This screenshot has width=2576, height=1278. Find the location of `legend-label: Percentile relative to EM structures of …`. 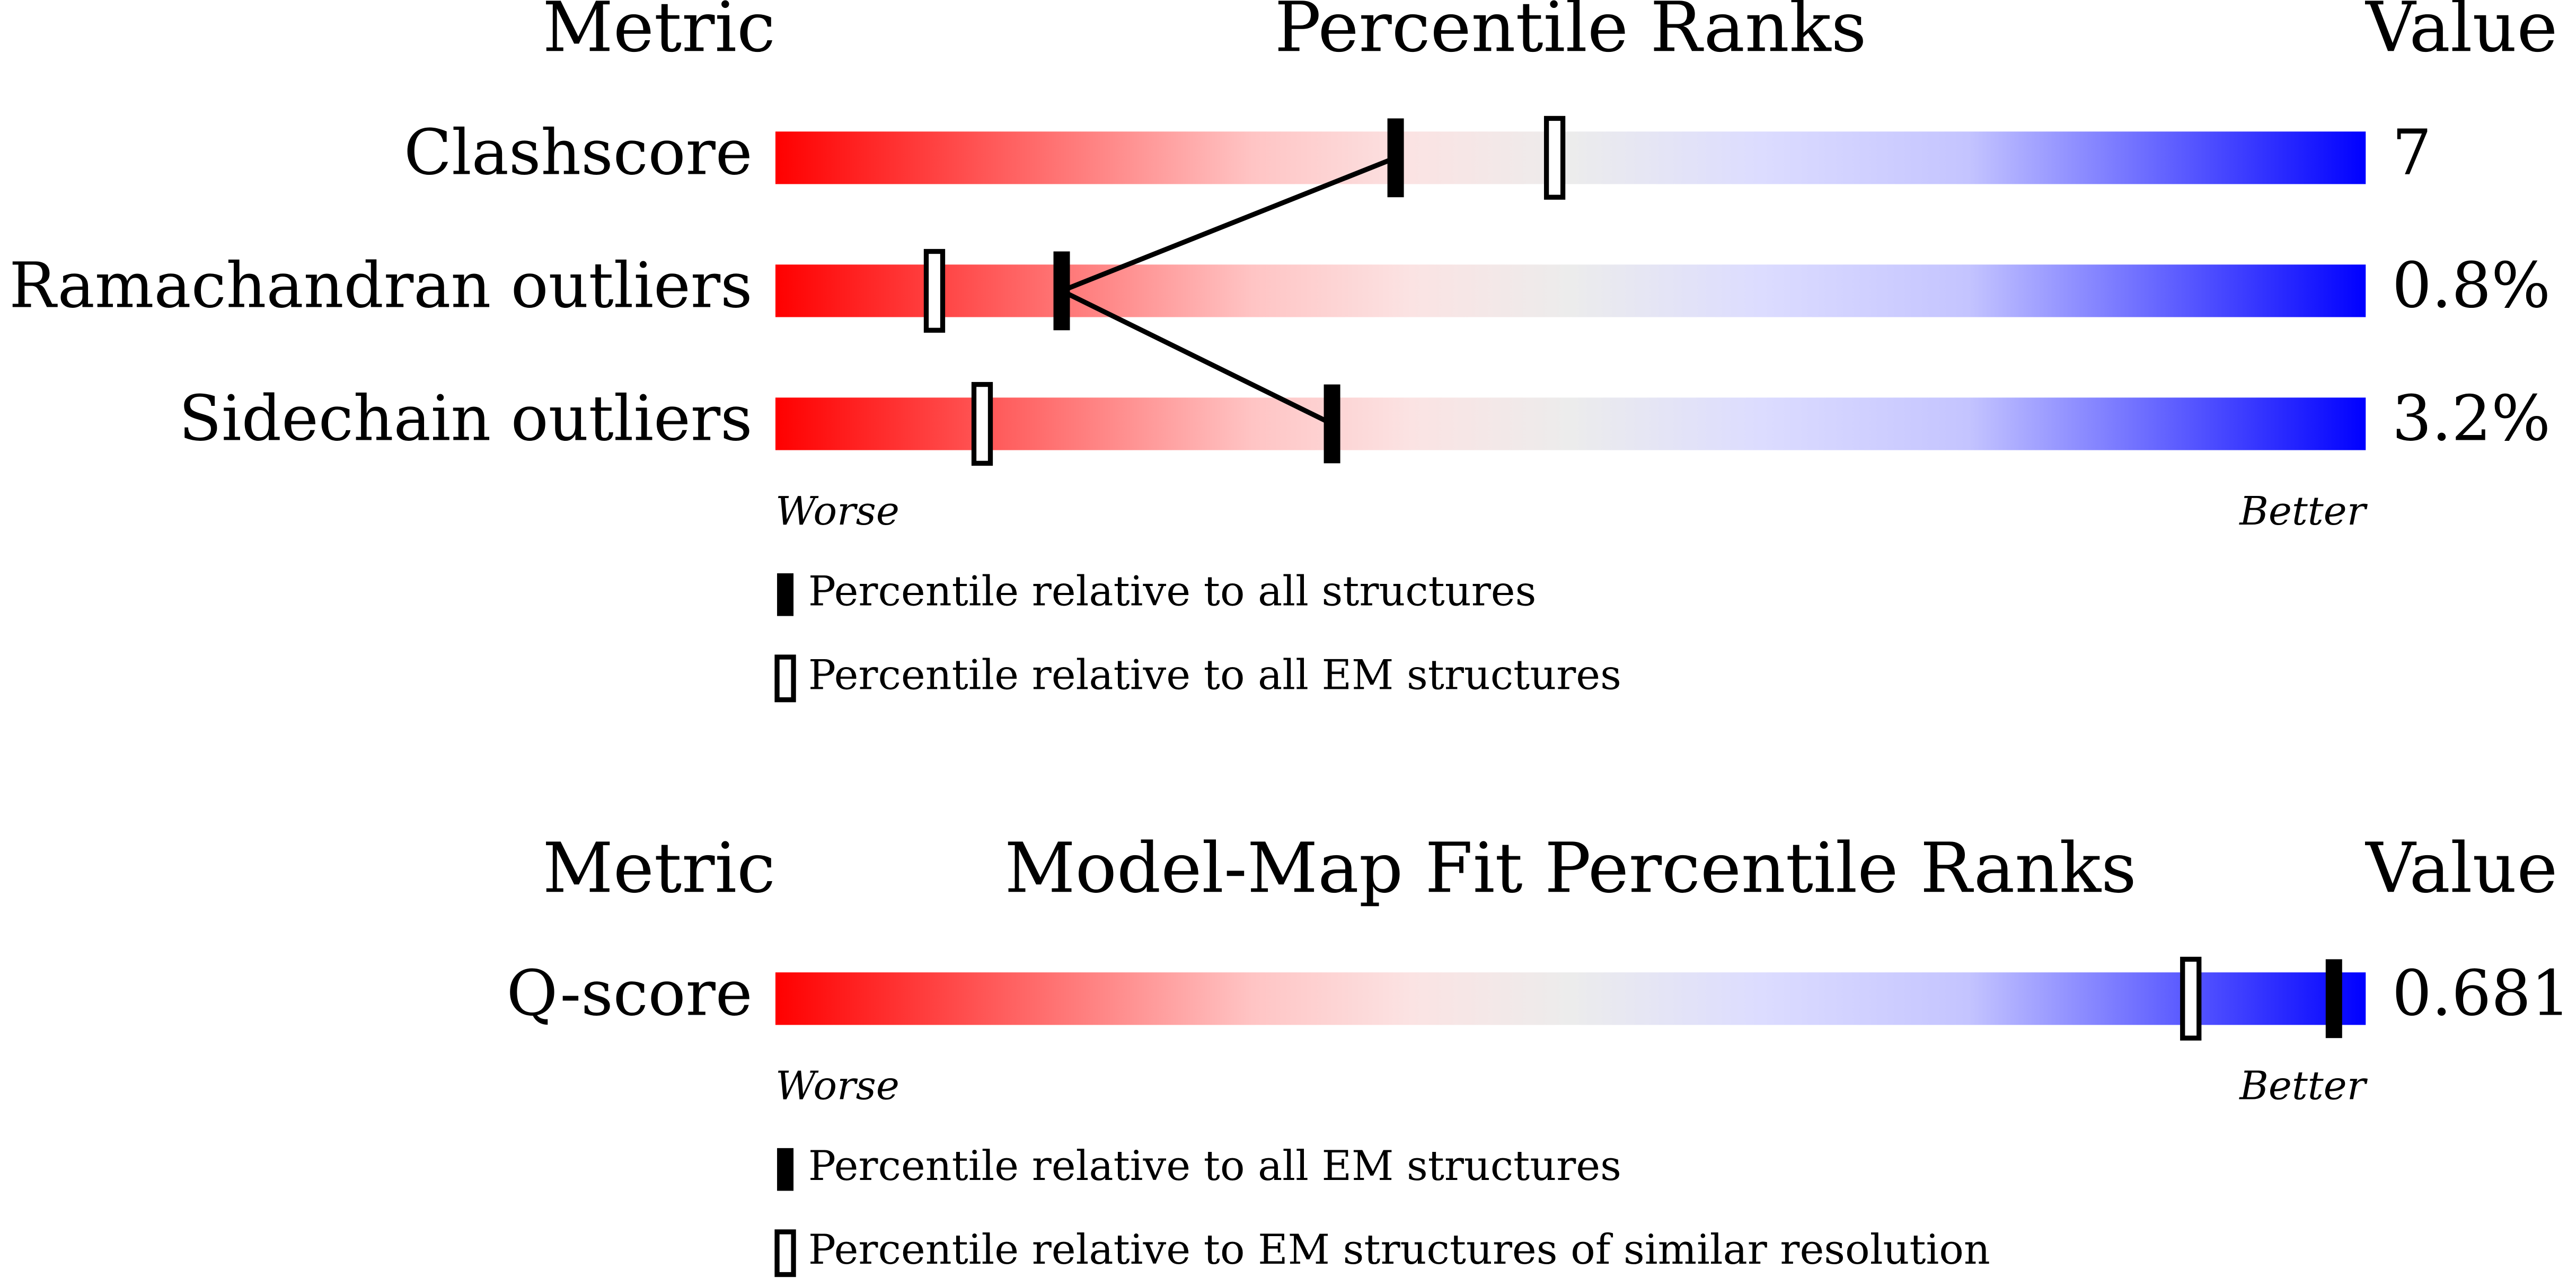

legend-label: Percentile relative to EM structures of … is located at coordinates (1399, 1250).